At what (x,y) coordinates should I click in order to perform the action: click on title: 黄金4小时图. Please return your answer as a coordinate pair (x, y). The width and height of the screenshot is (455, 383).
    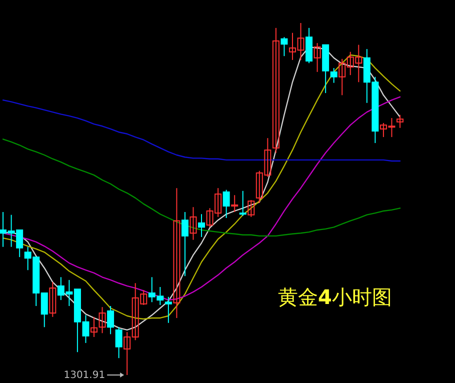
    Looking at the image, I should click on (335, 297).